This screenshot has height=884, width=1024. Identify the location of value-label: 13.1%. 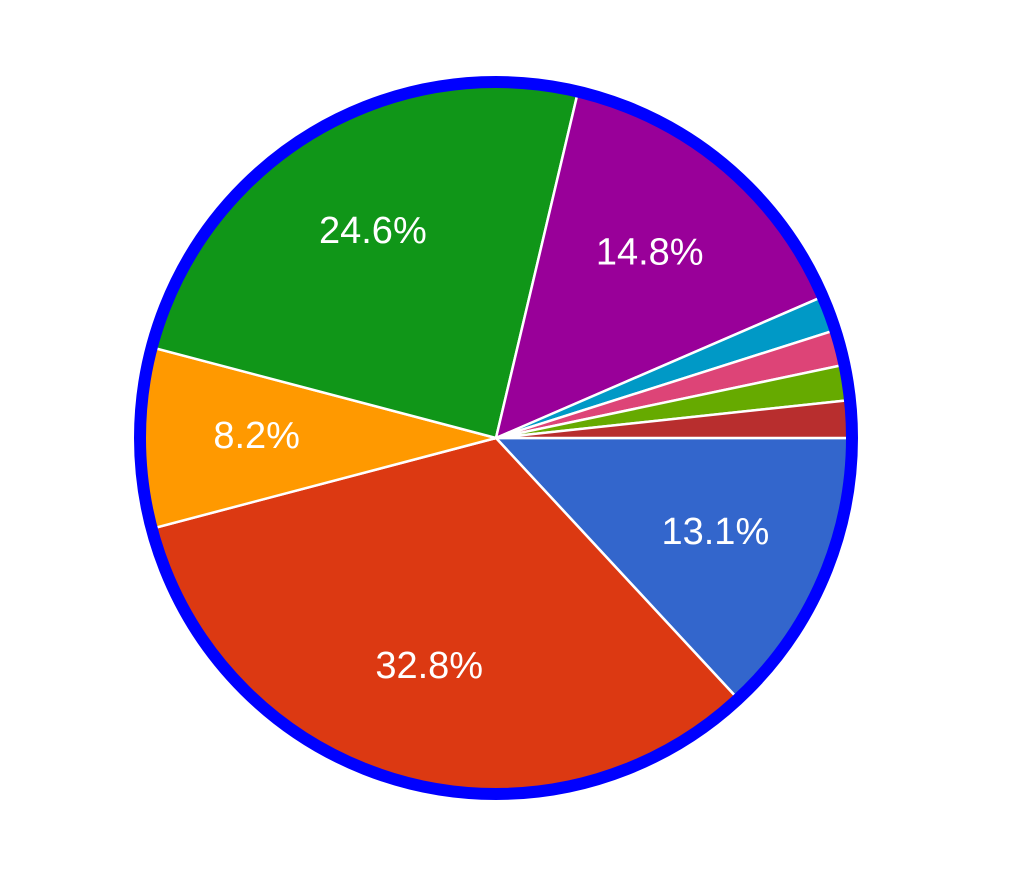
(715, 532).